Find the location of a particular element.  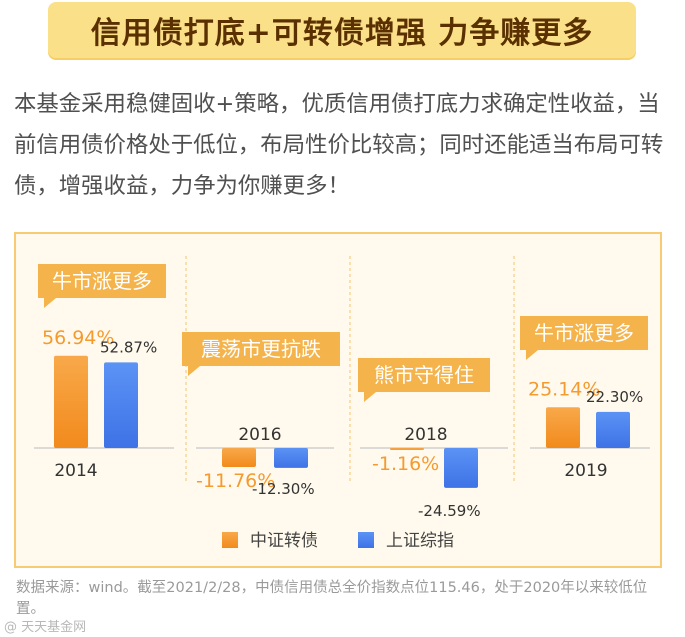

legend-label-cb: 中证转债 is located at coordinates (284, 541).